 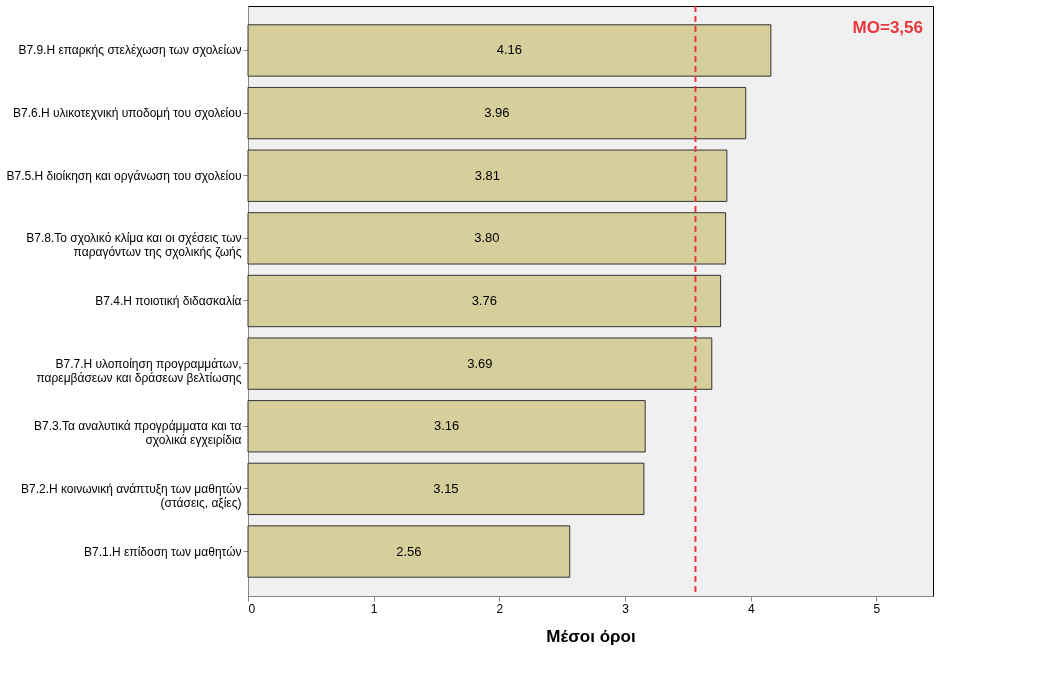 What do you see at coordinates (591, 636) in the screenshot?
I see `x-axis-title: Μέσοι όροι` at bounding box center [591, 636].